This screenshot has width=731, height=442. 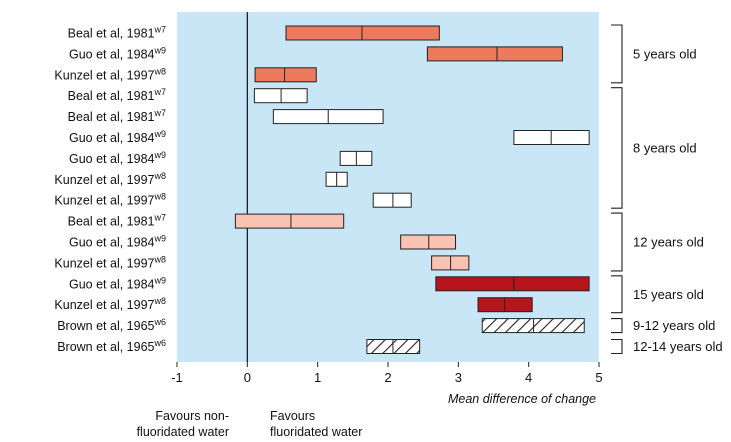 I want to click on favours-fluoridated-line2: fluoridated water, so click(x=316, y=432).